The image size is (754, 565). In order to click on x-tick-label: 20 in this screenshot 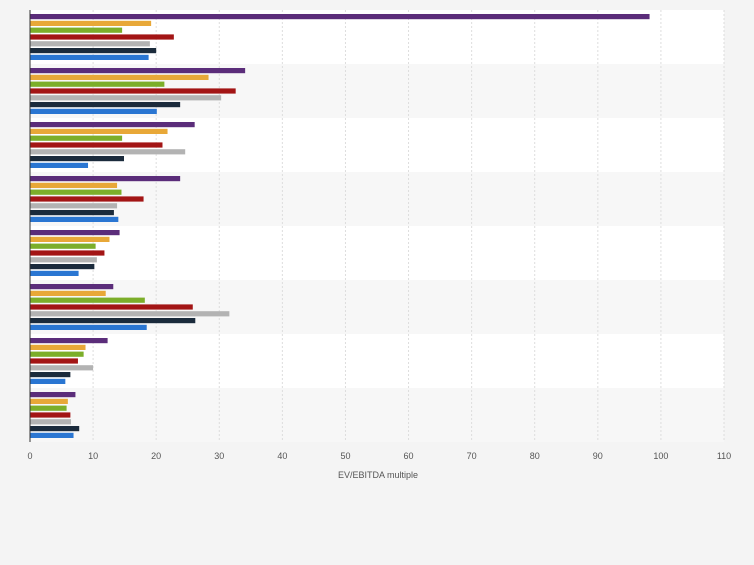, I will do `click(156, 456)`.